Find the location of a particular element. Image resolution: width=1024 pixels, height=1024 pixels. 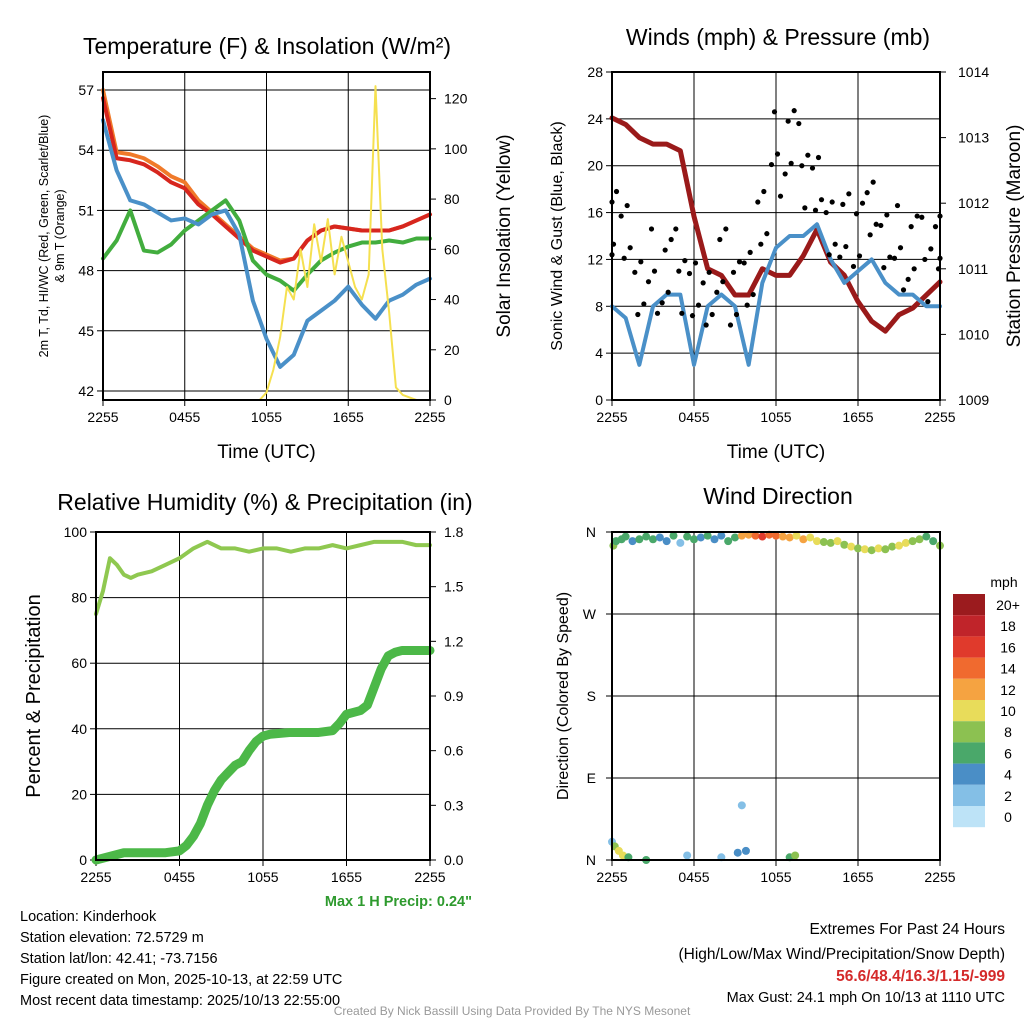

wc-line is located at coordinates (266, 243).